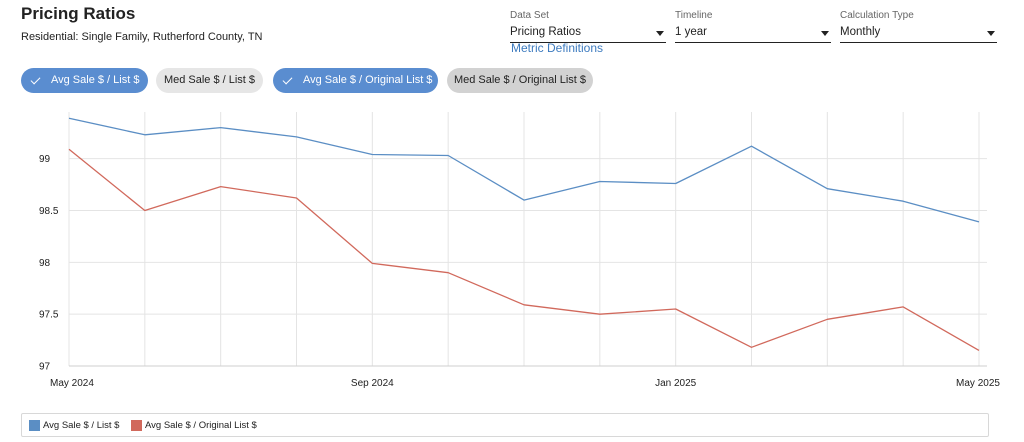 This screenshot has height=442, width=1024. I want to click on timeline-select: 1 year, so click(753, 34).